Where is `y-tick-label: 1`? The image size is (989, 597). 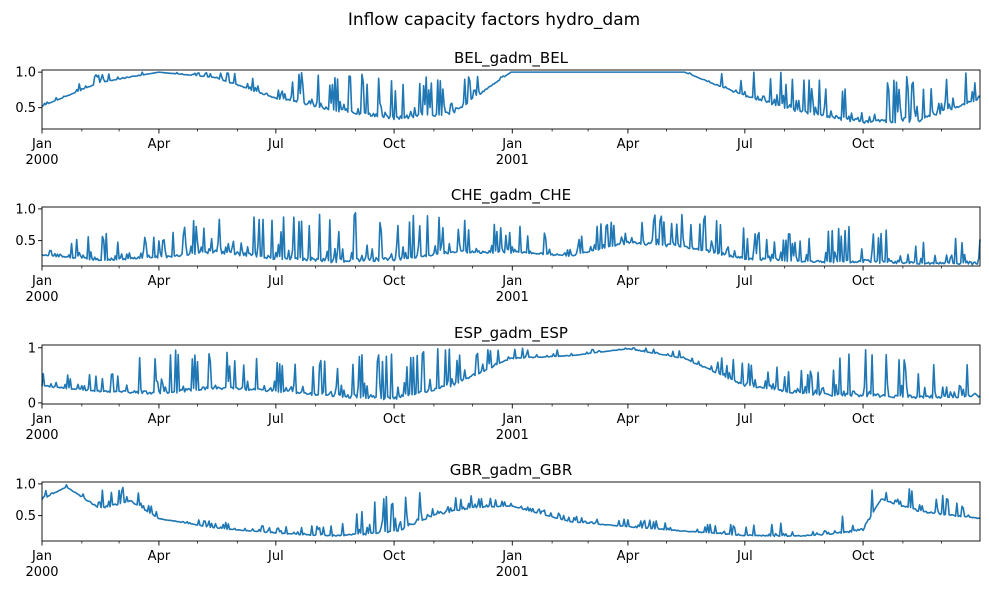 y-tick-label: 1 is located at coordinates (32, 348).